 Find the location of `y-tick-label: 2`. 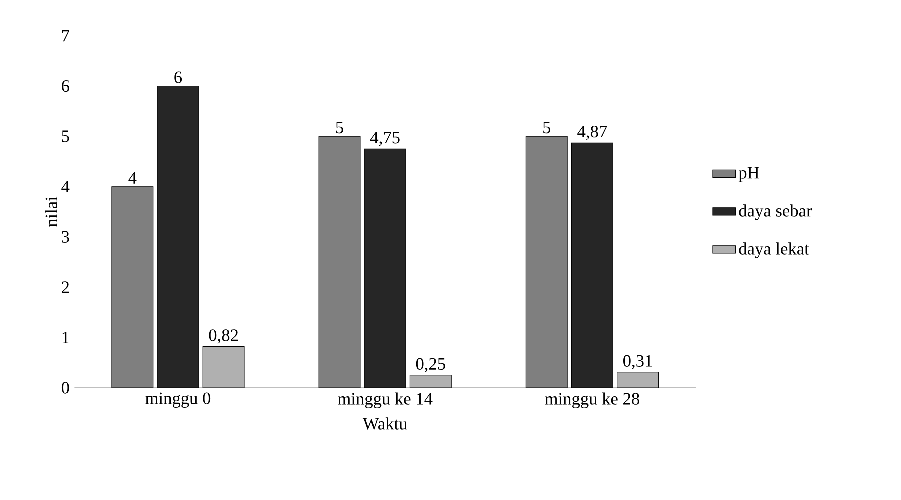

y-tick-label: 2 is located at coordinates (66, 288).